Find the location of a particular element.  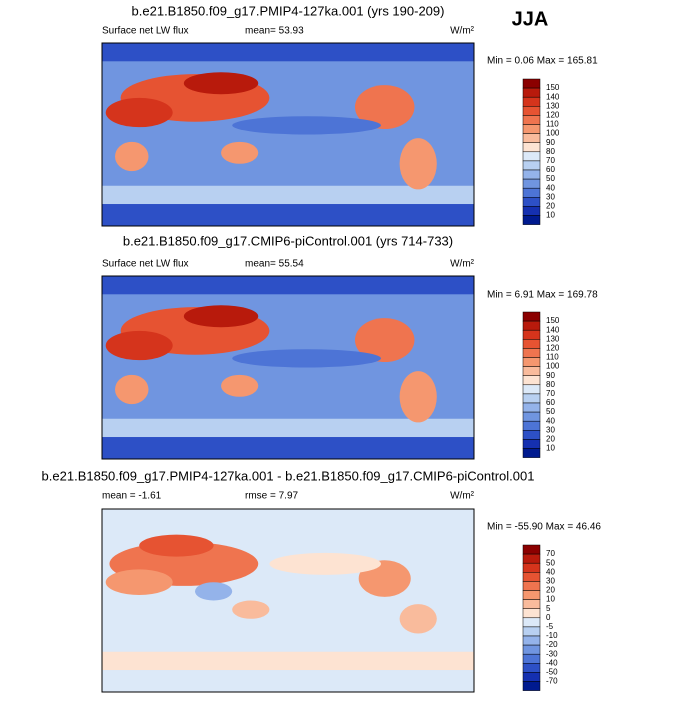

center-label: mean= 55.54 is located at coordinates (274, 264).